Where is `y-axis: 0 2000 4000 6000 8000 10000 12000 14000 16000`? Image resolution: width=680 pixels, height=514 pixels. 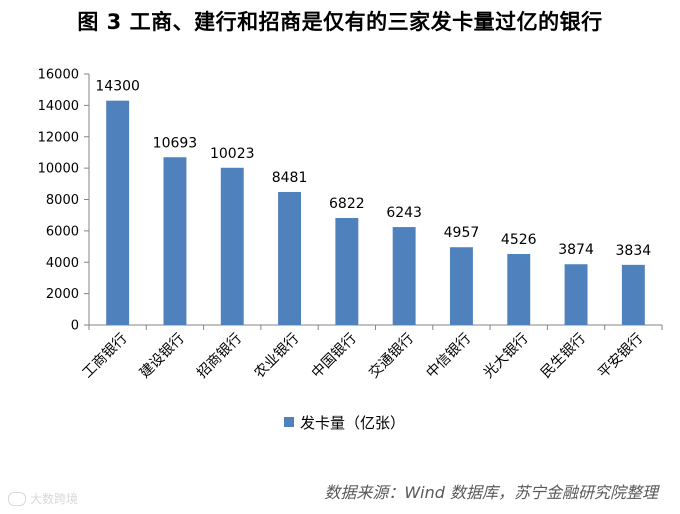
y-axis: 0 2000 4000 6000 8000 10000 12000 14000 16000 is located at coordinates (64, 201).